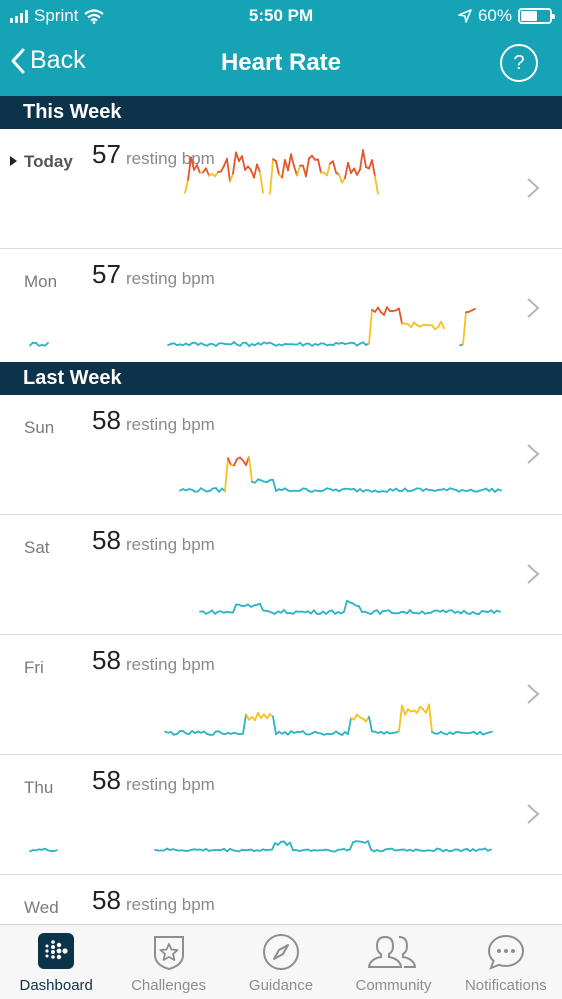 Image resolution: width=562 pixels, height=999 pixels. Describe the element at coordinates (41, 281) in the screenshot. I see `day-label: Mon` at that location.